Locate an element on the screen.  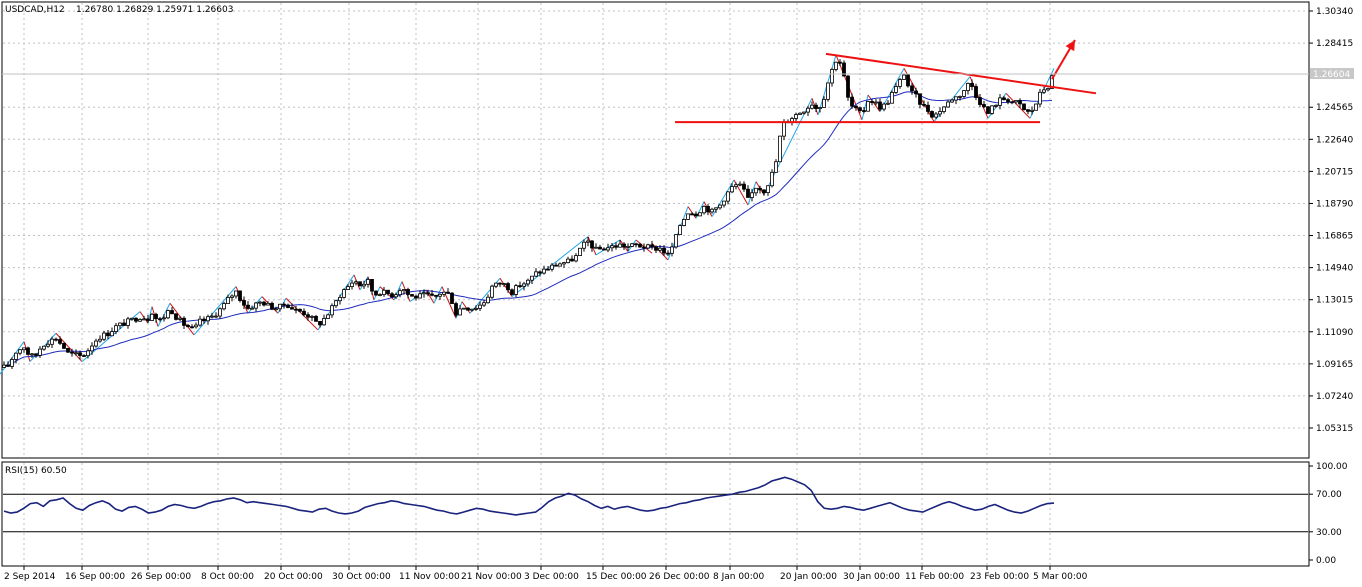
rsi-tick-label: 0.00 is located at coordinates (1326, 561).